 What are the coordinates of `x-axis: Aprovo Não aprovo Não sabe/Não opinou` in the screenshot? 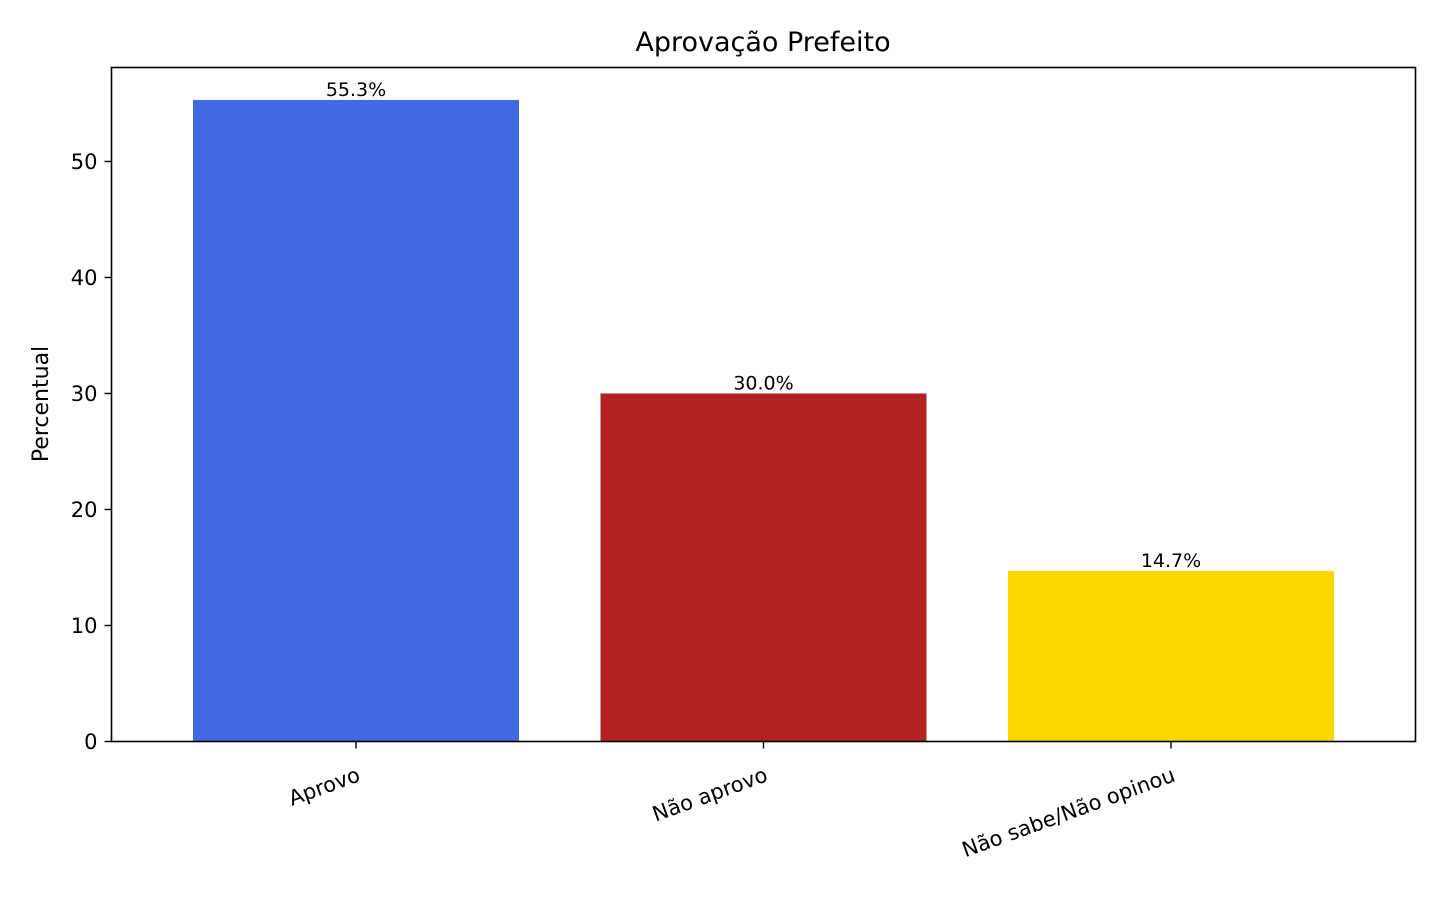 It's located at (731, 801).